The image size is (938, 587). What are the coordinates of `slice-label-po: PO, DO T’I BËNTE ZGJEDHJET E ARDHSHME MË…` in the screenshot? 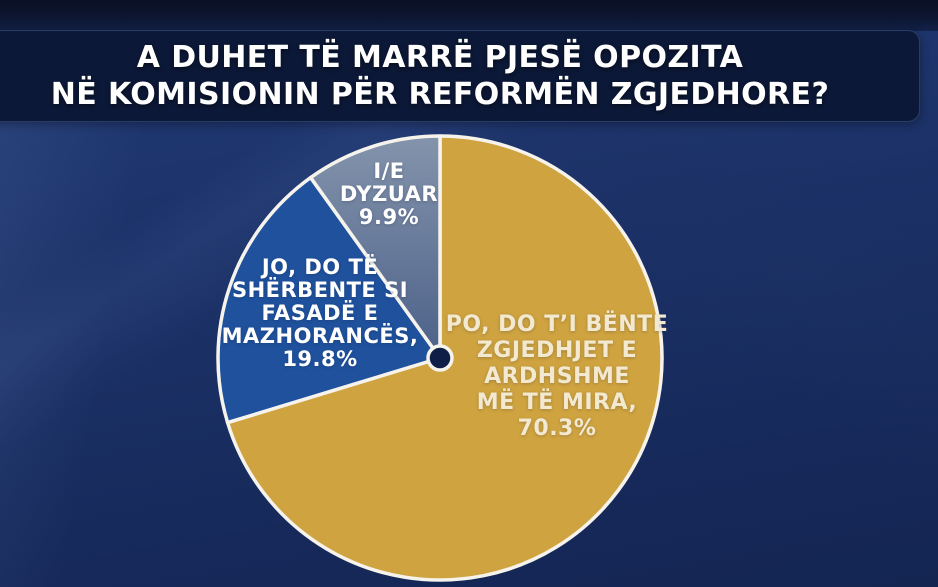 It's located at (557, 376).